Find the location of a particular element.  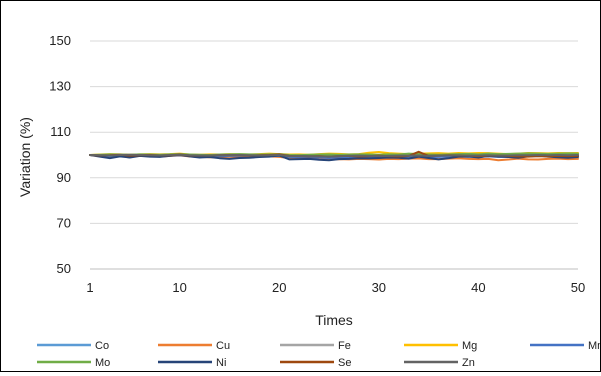

x-tick-label: 40 is located at coordinates (478, 287).